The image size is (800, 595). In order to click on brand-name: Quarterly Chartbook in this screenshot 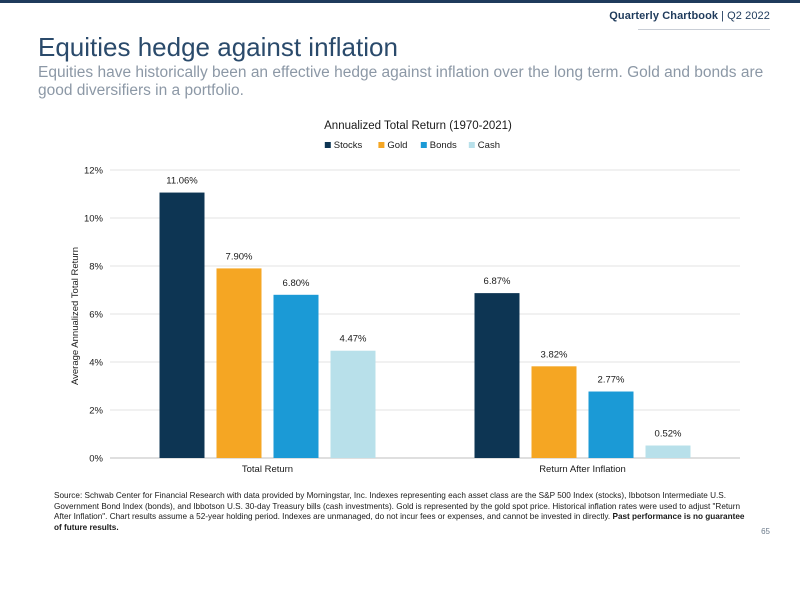, I will do `click(664, 16)`.